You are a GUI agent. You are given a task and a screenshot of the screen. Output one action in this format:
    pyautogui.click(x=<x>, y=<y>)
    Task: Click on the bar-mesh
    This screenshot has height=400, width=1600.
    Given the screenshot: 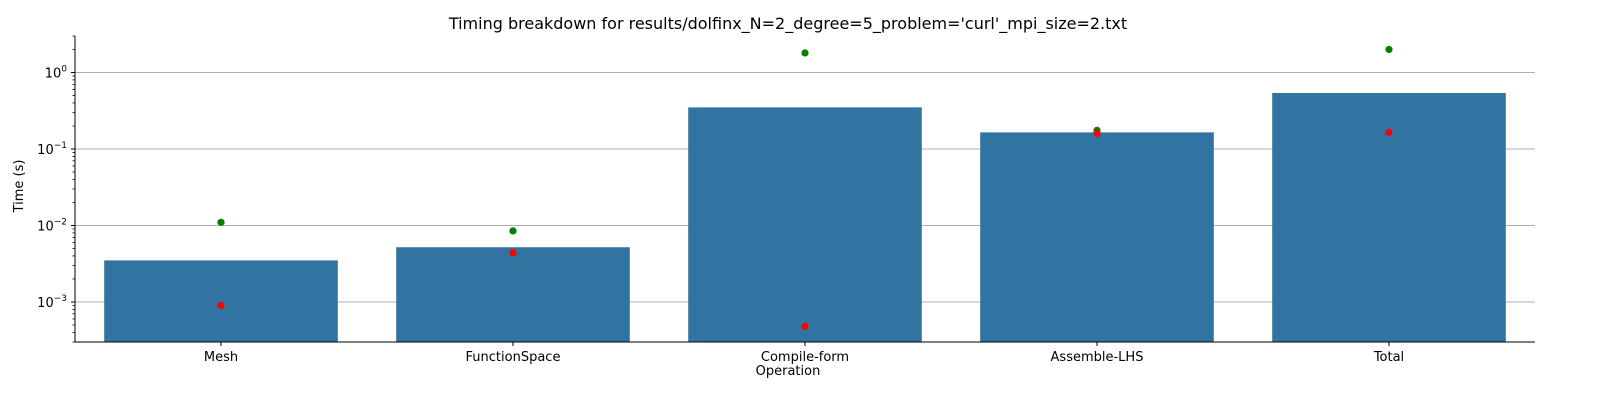 What is the action you would take?
    pyautogui.click(x=221, y=301)
    